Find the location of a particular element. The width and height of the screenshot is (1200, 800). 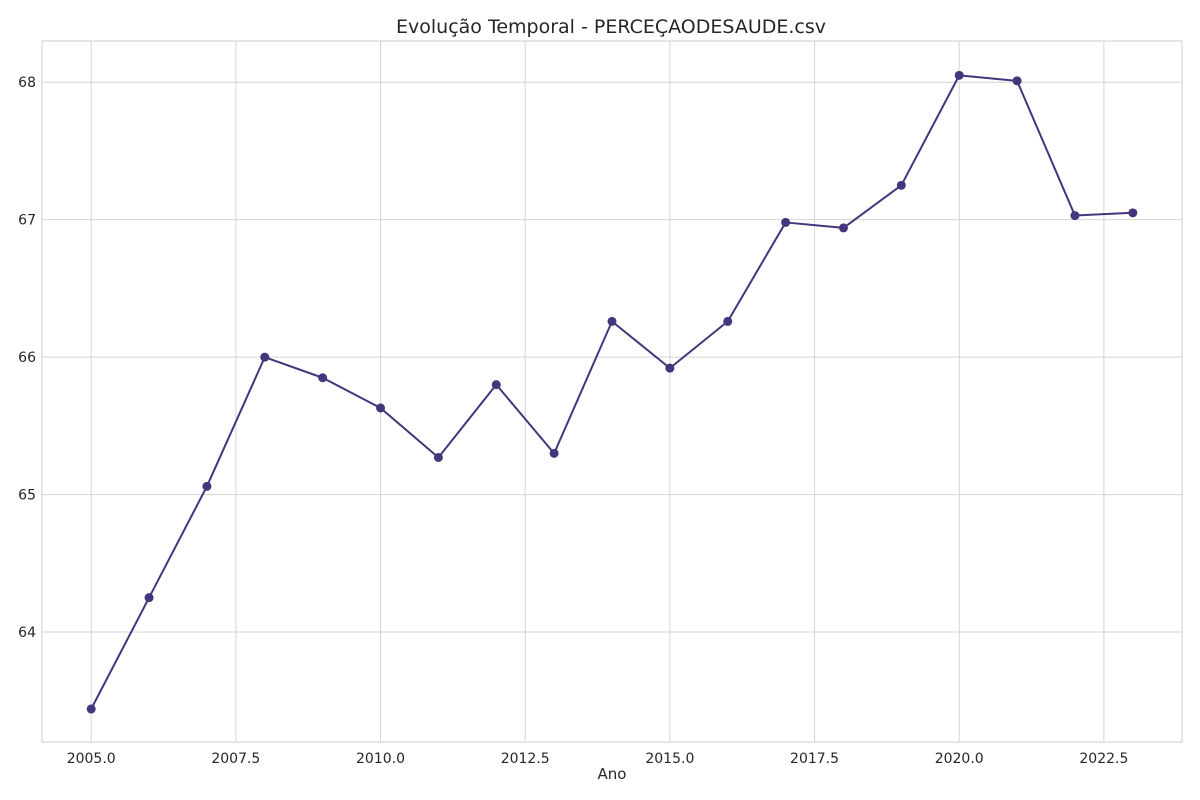

x-tick-label: 2017.5 is located at coordinates (814, 759).